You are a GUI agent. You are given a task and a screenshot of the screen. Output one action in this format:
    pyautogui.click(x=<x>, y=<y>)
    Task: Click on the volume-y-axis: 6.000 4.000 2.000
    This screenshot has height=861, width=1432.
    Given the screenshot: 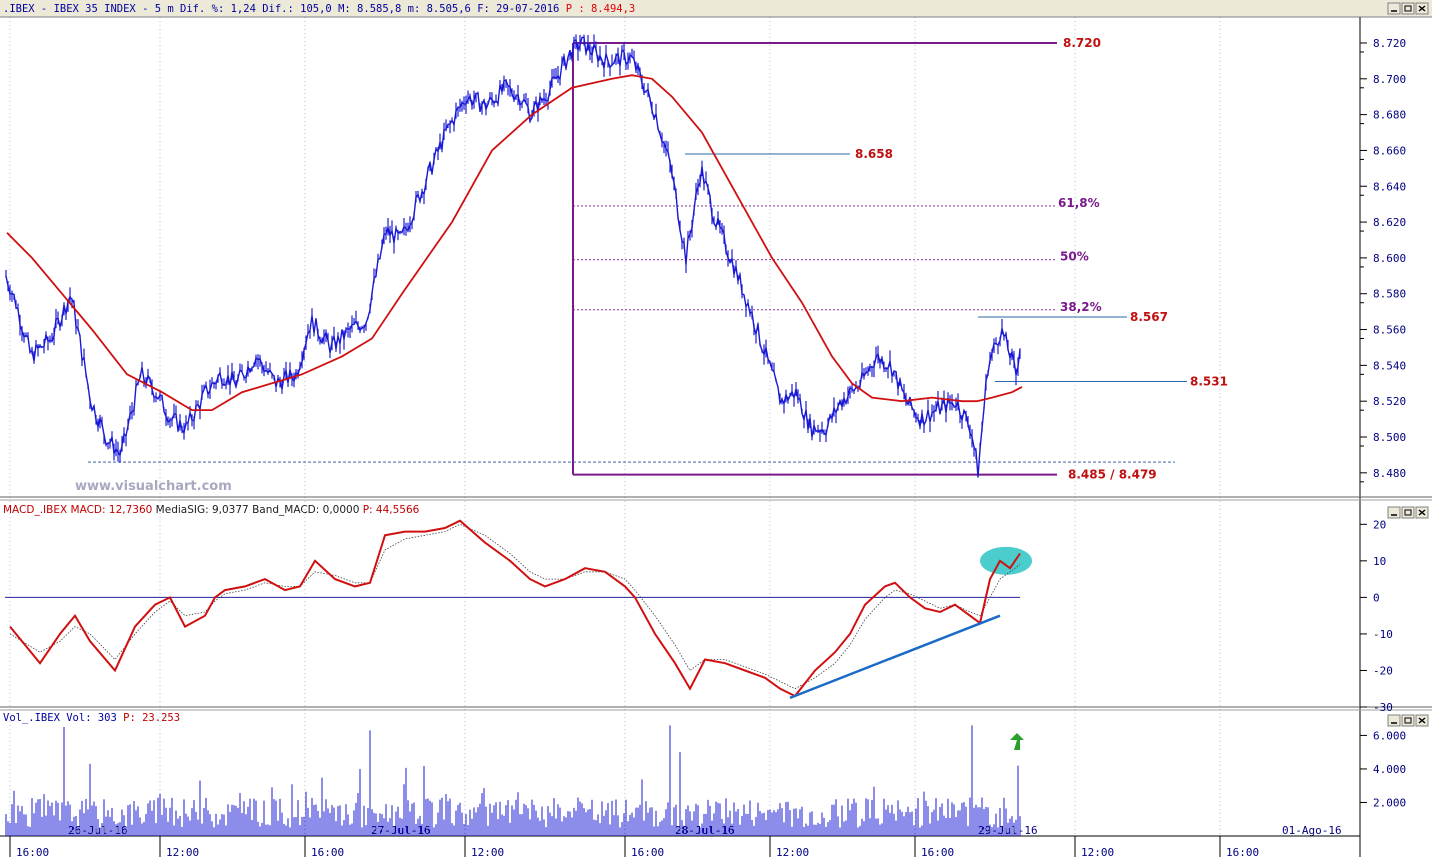 What is the action you would take?
    pyautogui.click(x=1383, y=769)
    